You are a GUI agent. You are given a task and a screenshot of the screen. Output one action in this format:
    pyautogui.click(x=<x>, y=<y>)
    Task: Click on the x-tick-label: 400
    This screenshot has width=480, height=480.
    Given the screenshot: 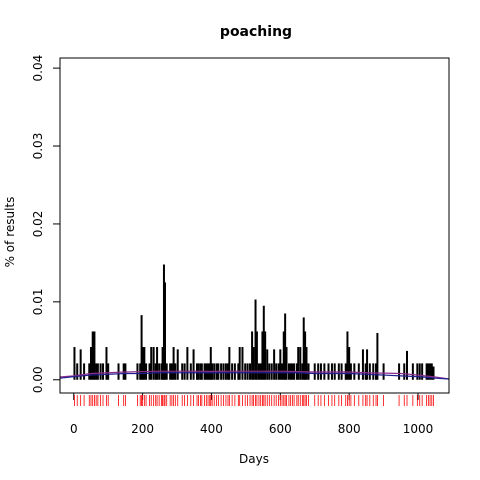 What is the action you would take?
    pyautogui.click(x=211, y=429)
    